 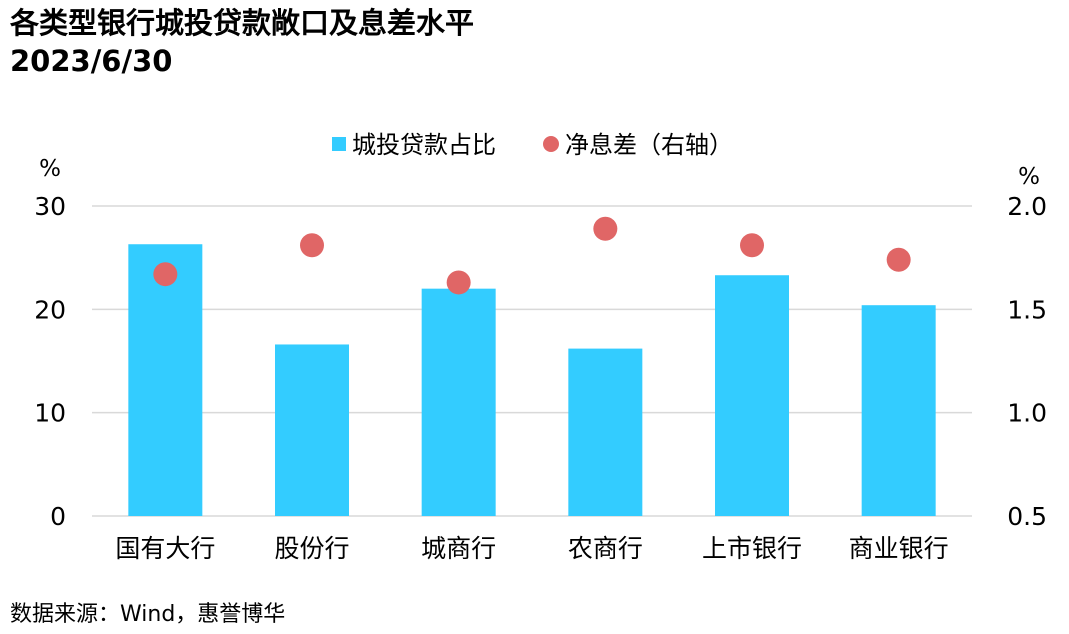 What do you see at coordinates (752, 548) in the screenshot?
I see `x-tick-label: 上市银行` at bounding box center [752, 548].